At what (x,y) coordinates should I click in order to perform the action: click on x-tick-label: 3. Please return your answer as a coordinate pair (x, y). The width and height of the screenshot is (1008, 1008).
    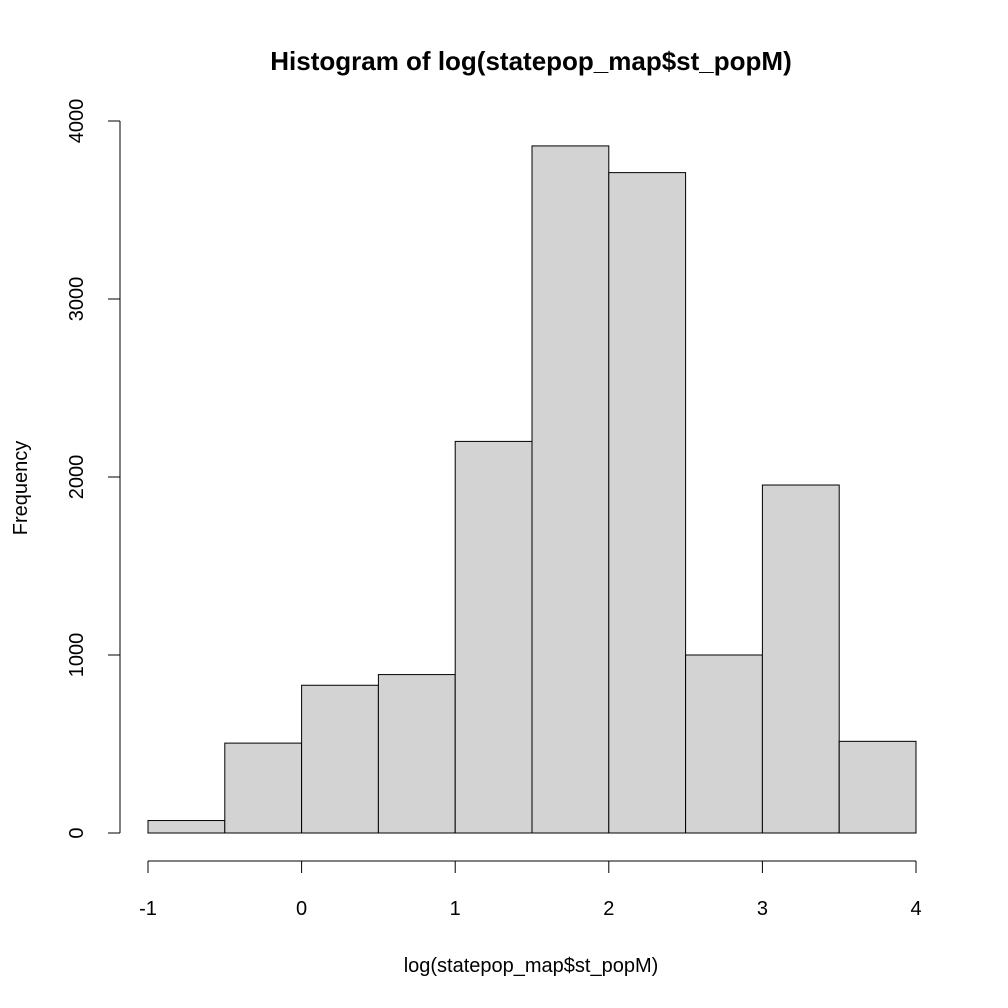
    Looking at the image, I should click on (762, 909).